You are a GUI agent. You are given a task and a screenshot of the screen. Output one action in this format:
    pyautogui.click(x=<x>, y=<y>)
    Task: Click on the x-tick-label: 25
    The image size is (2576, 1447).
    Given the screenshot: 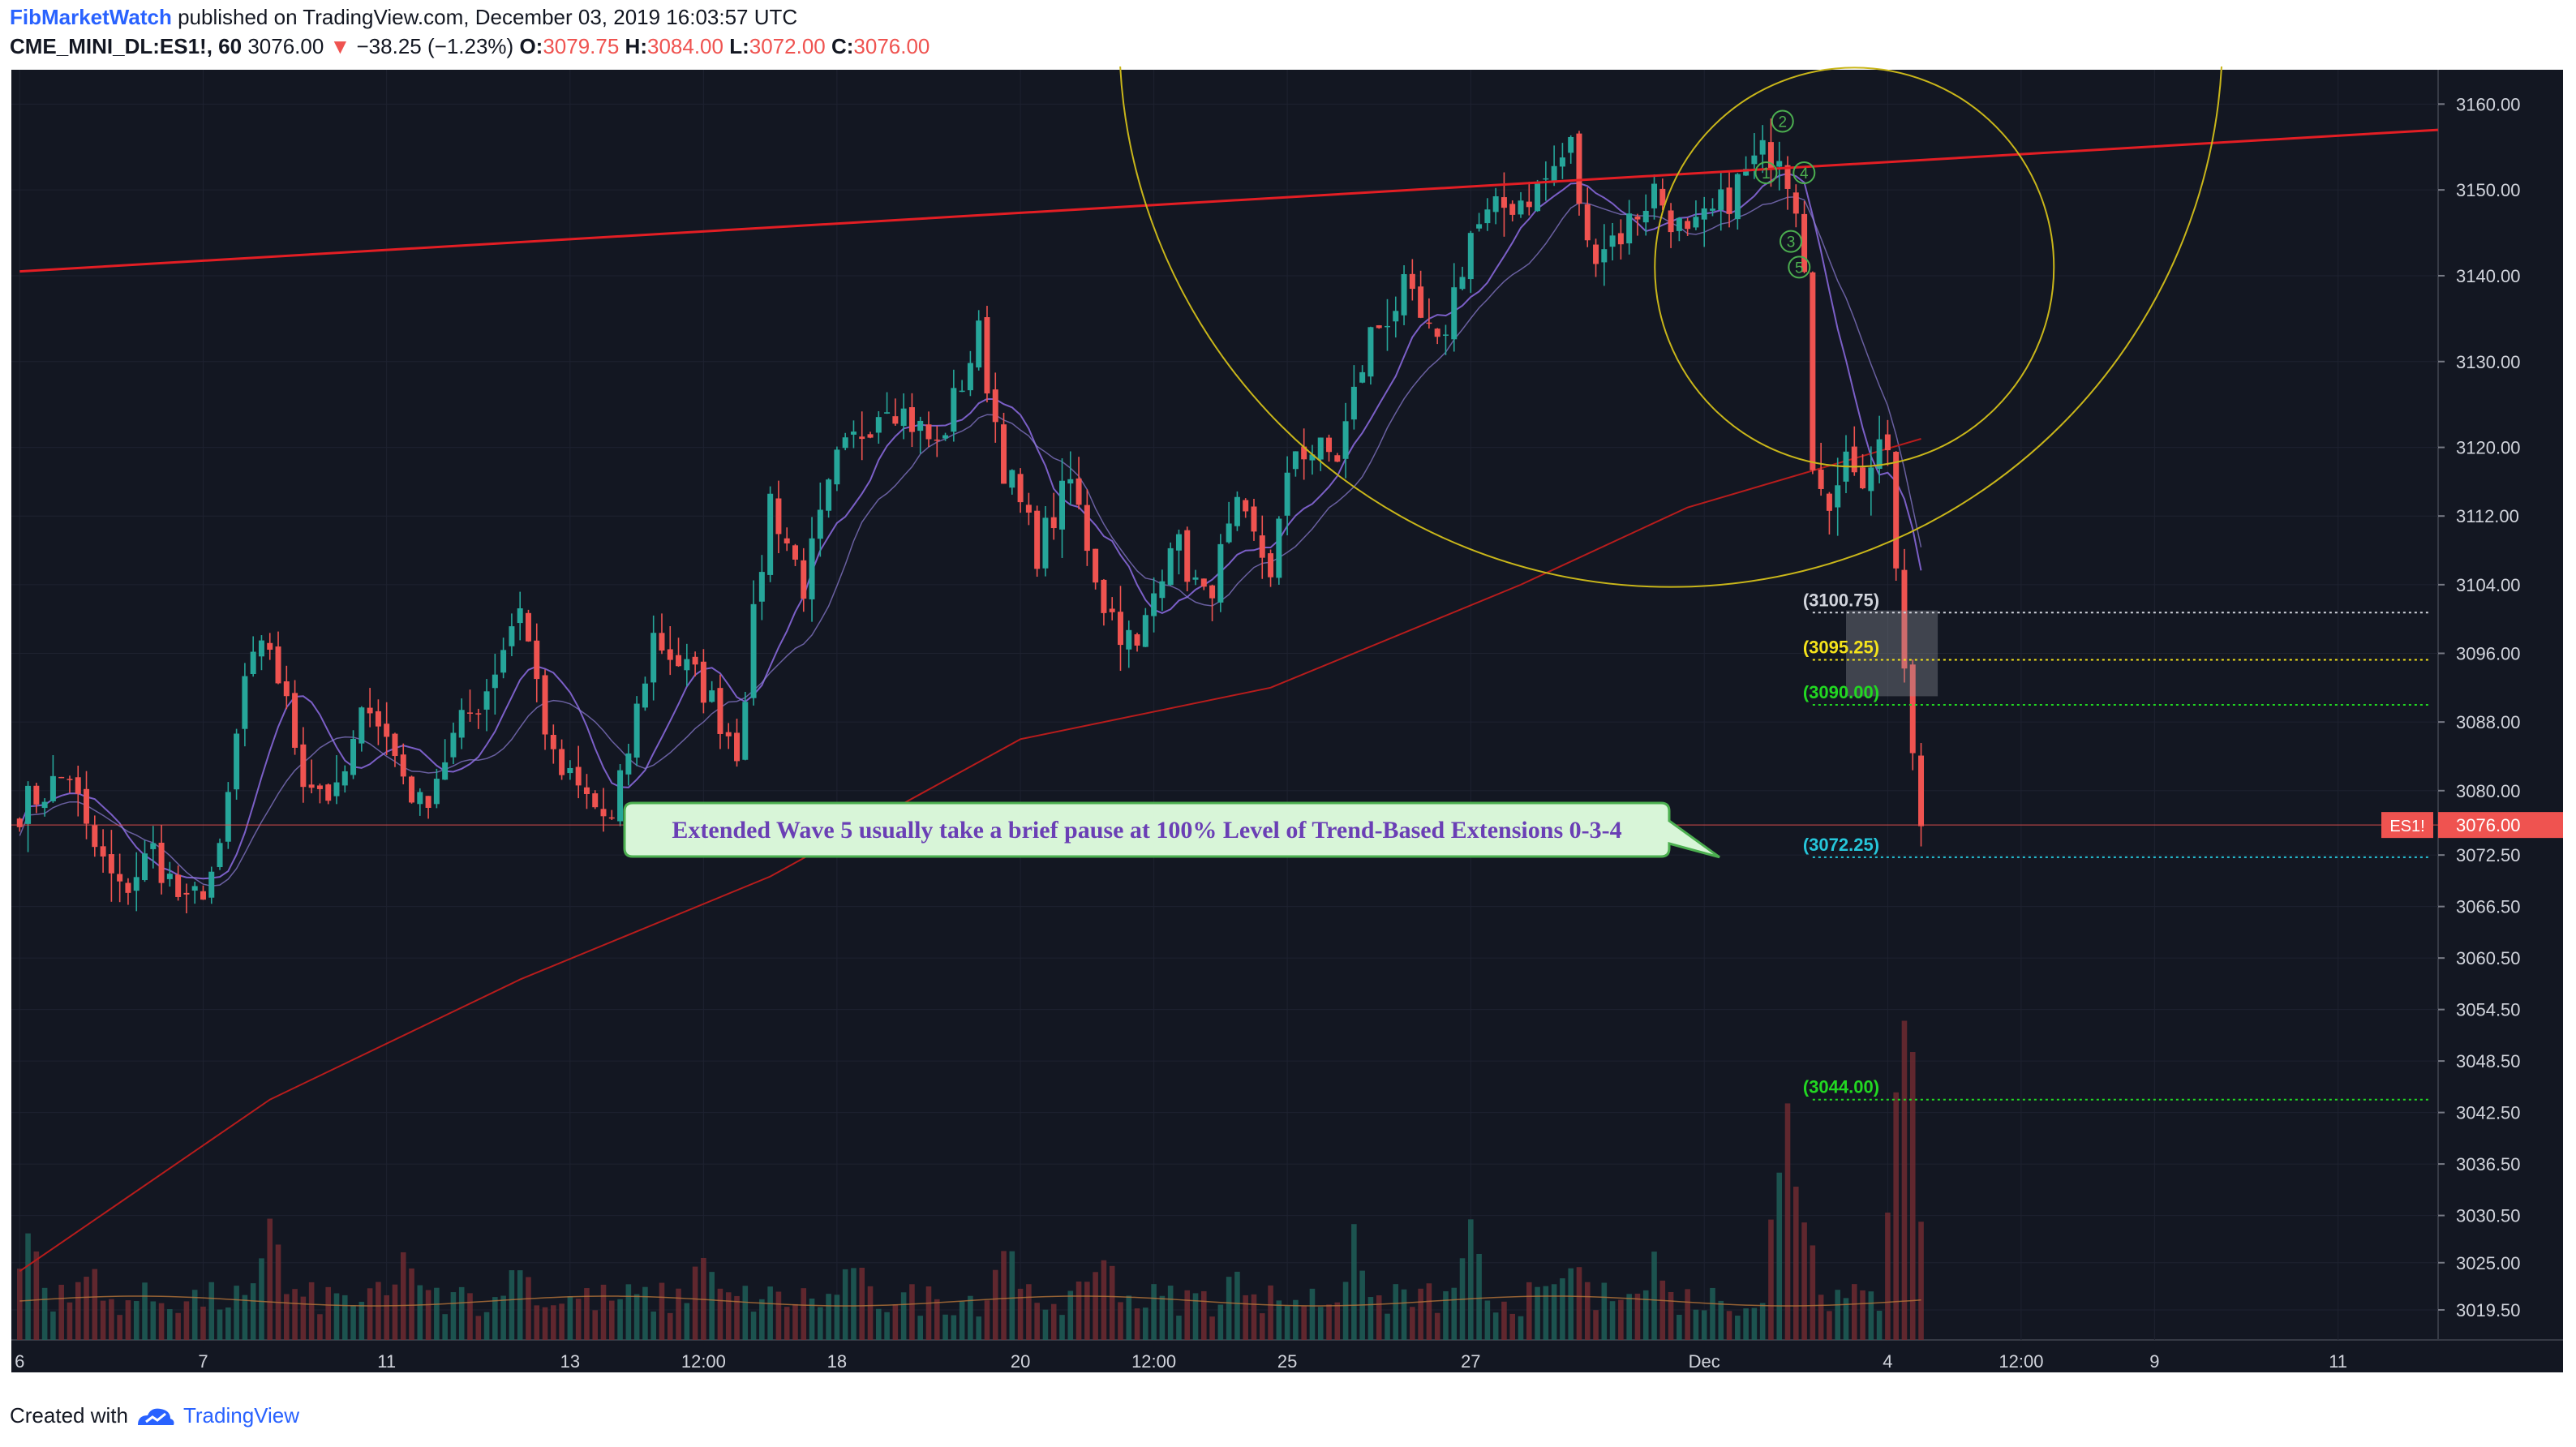 What is the action you would take?
    pyautogui.click(x=1287, y=1361)
    